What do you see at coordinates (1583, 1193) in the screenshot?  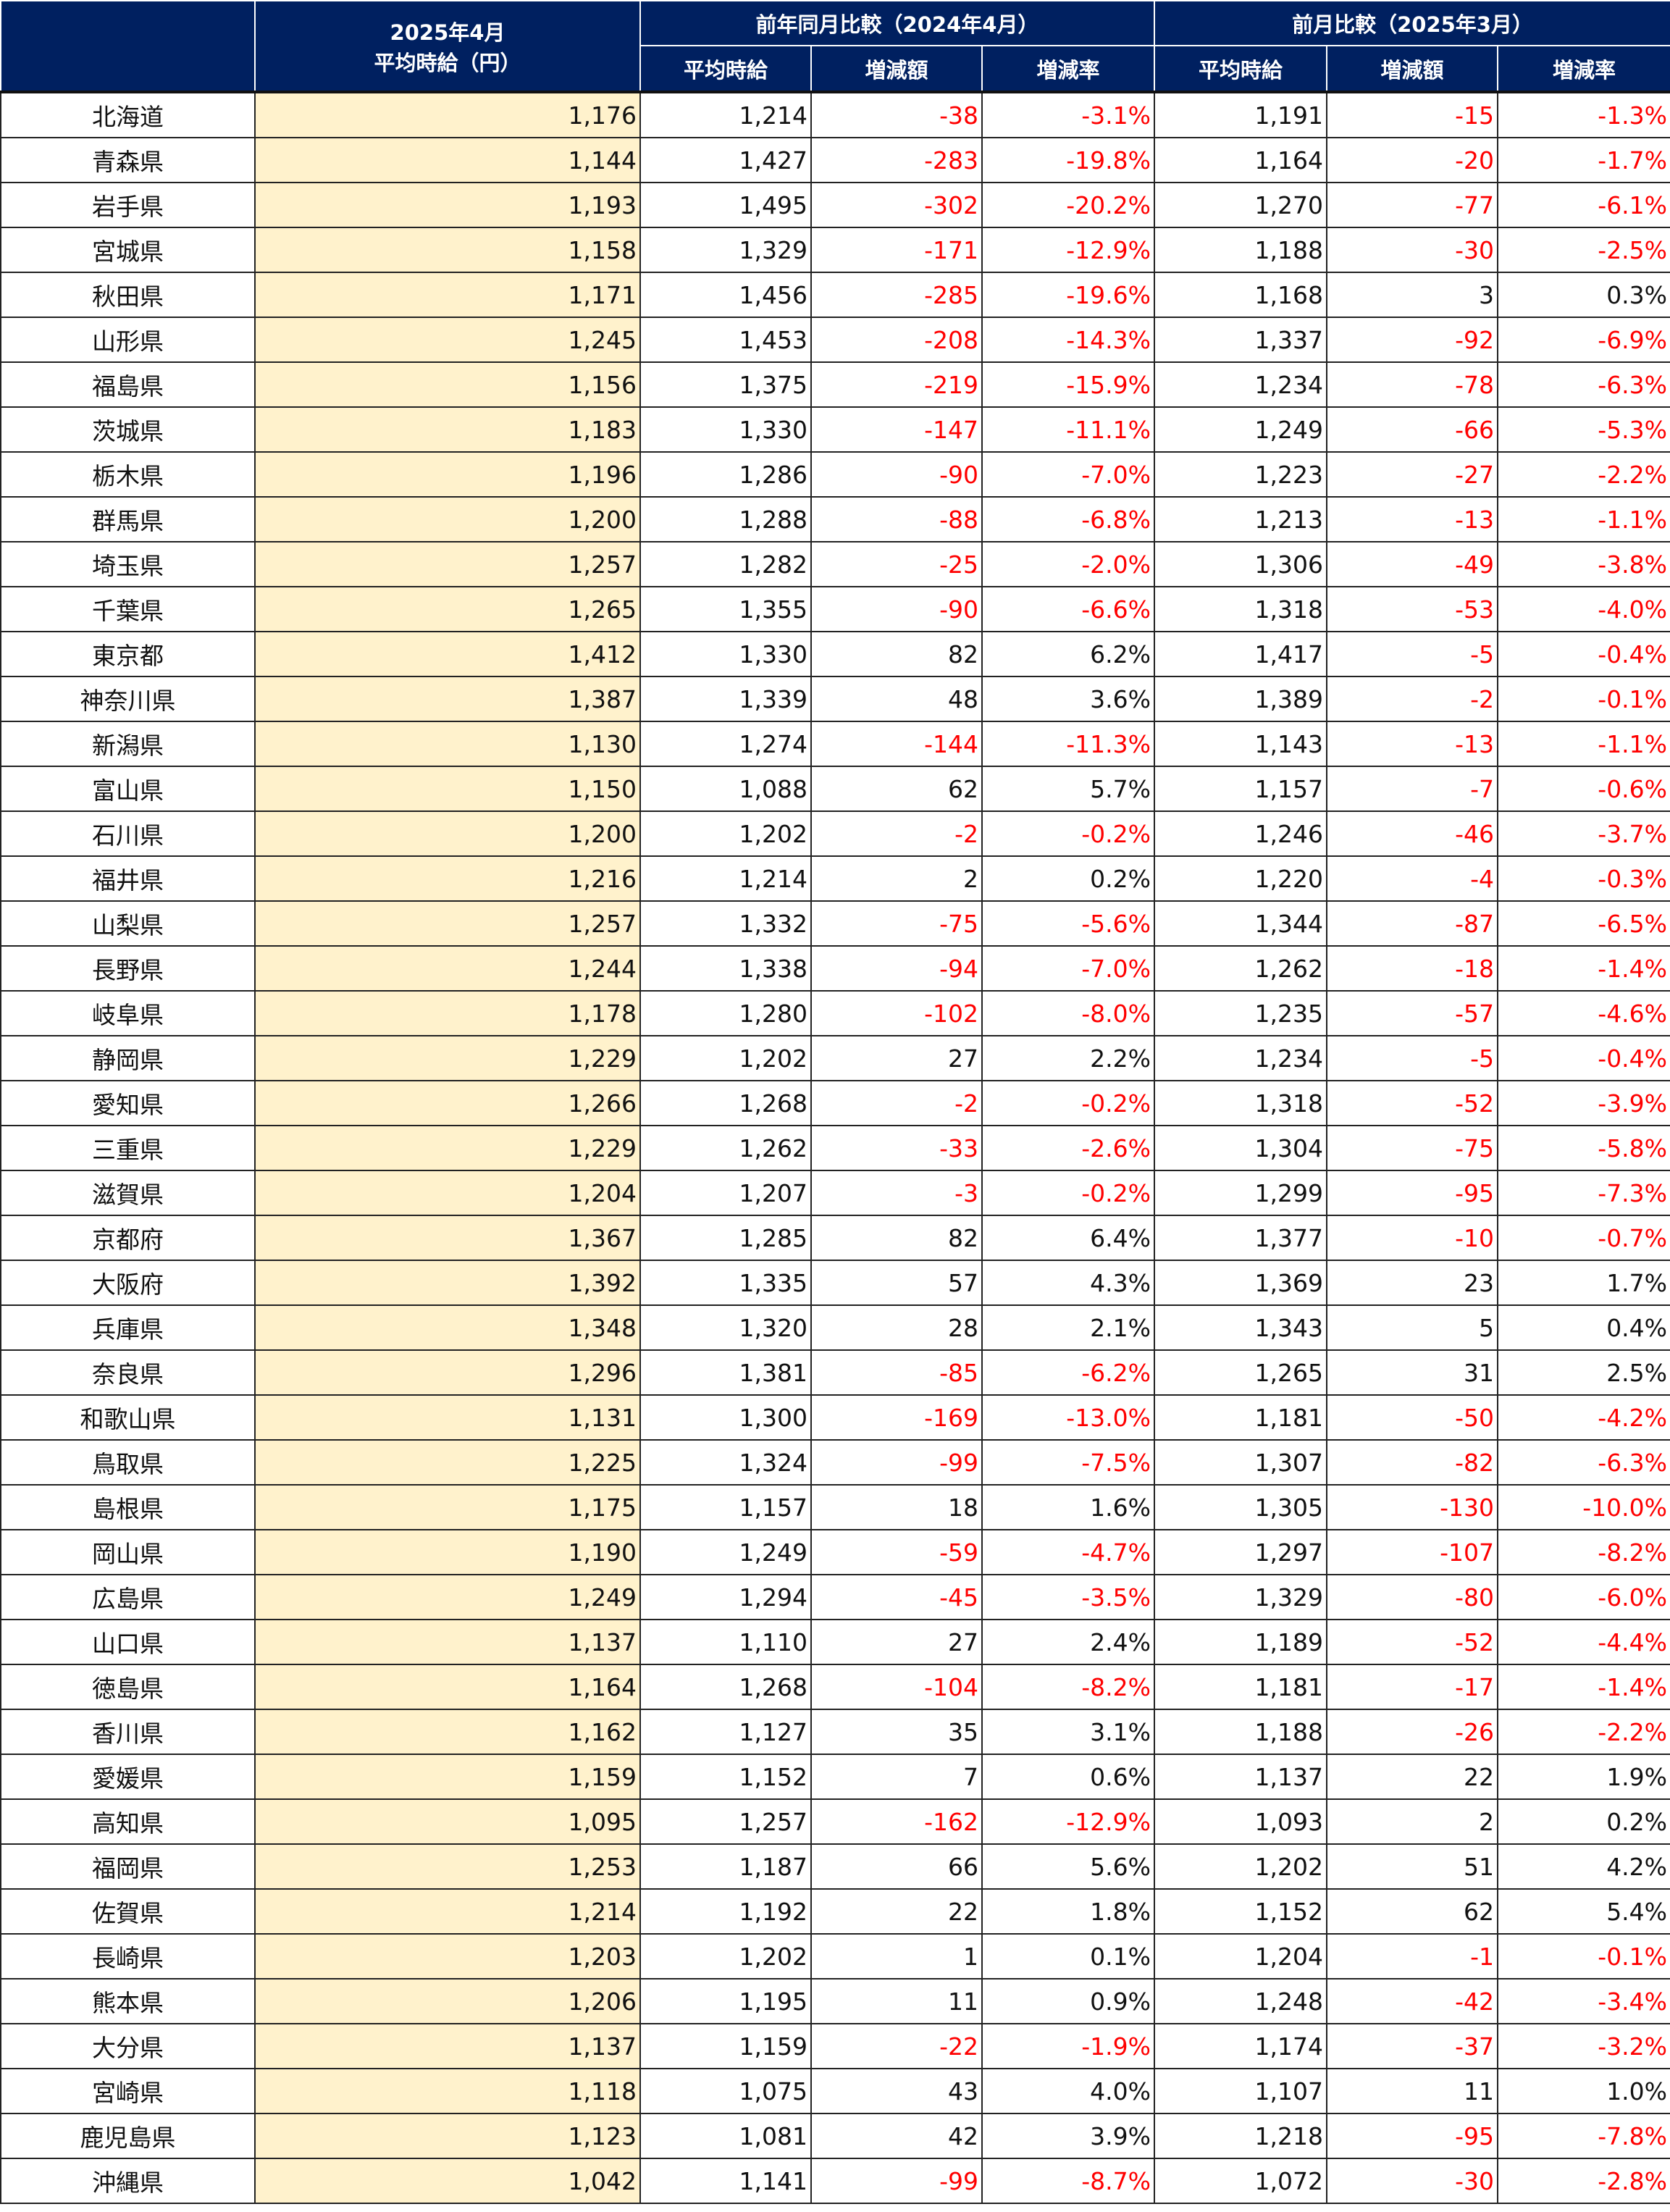 I see `mom-rate-cell: -7.3%` at bounding box center [1583, 1193].